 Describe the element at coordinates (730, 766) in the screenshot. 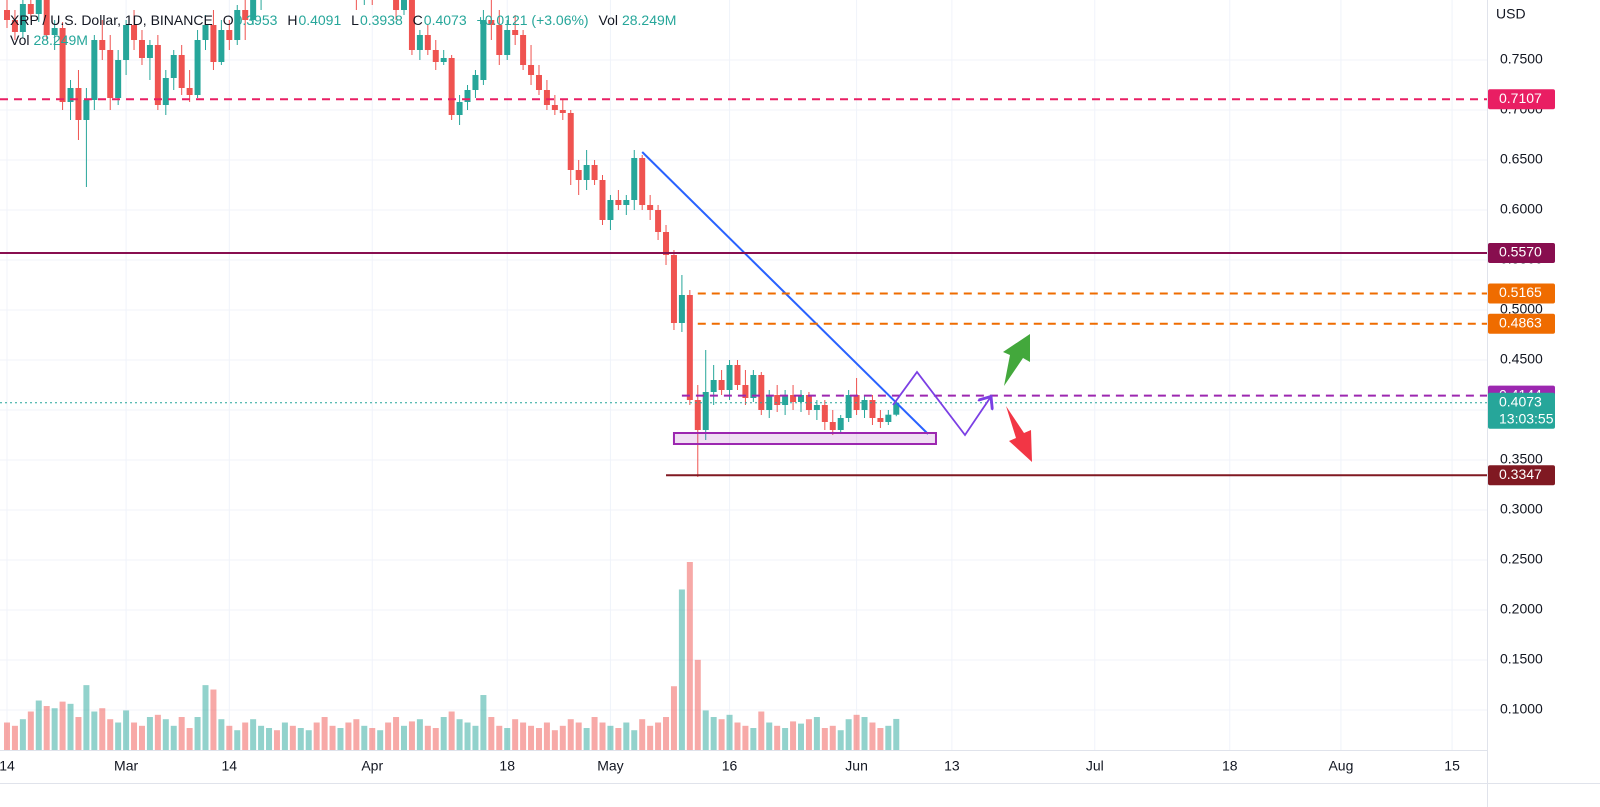

I see `x-tick-label: 16` at that location.